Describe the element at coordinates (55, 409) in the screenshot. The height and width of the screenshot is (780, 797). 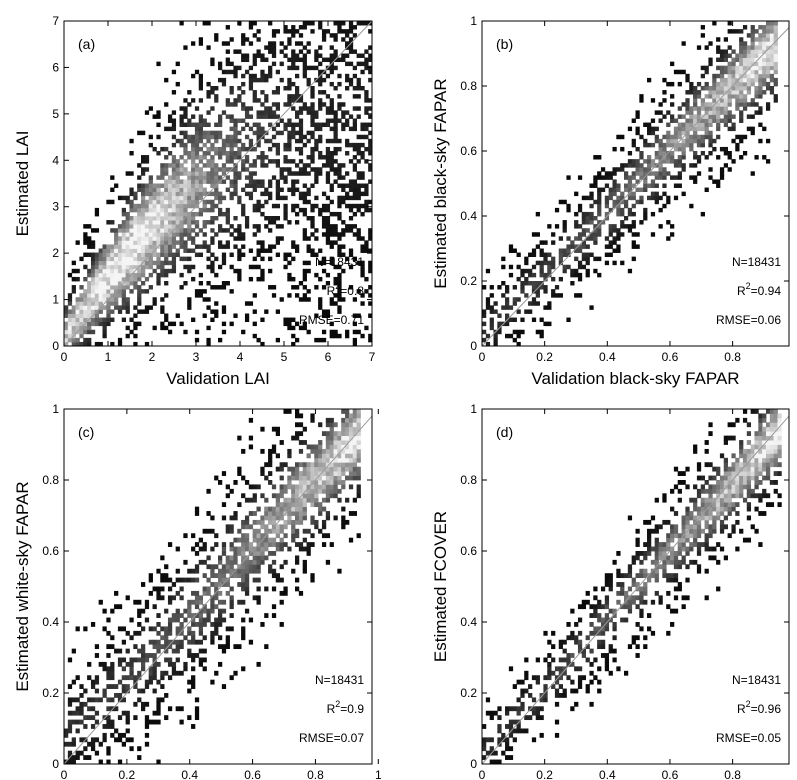
I see `y-tick-label: 1` at that location.